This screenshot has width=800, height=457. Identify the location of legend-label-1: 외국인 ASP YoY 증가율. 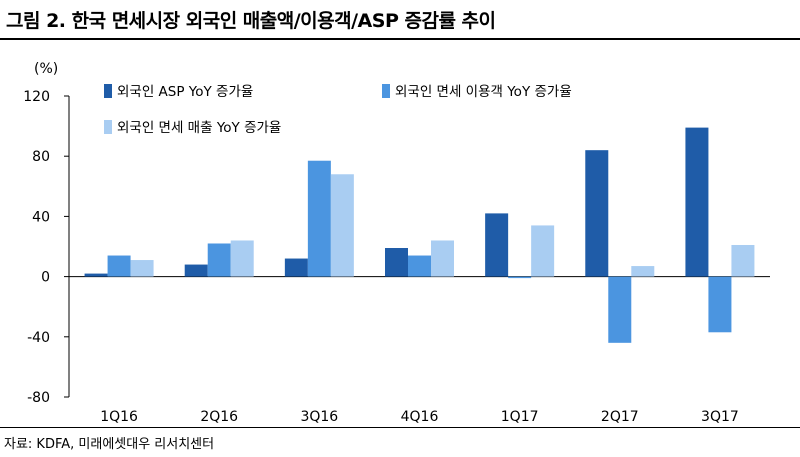
(185, 92).